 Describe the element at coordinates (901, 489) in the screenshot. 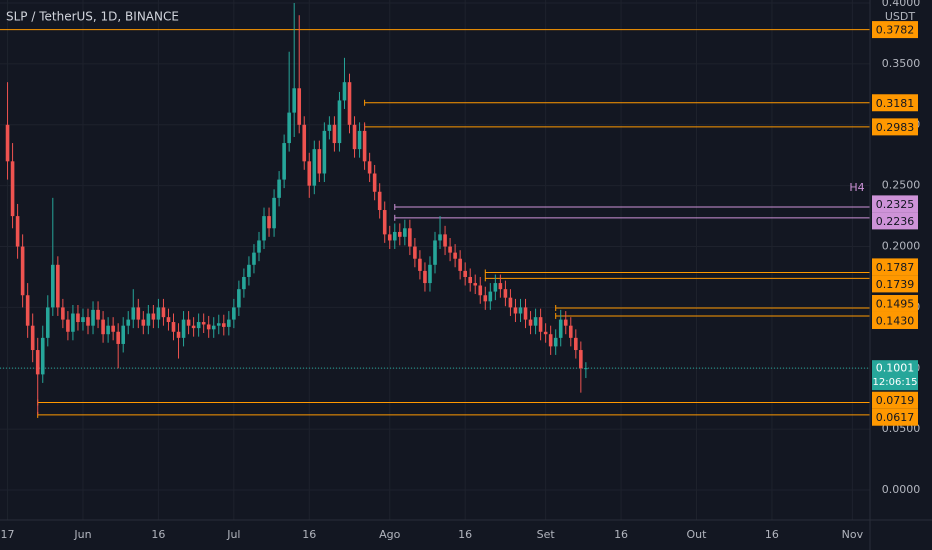

I see `y-tick-label: 0.0000` at that location.